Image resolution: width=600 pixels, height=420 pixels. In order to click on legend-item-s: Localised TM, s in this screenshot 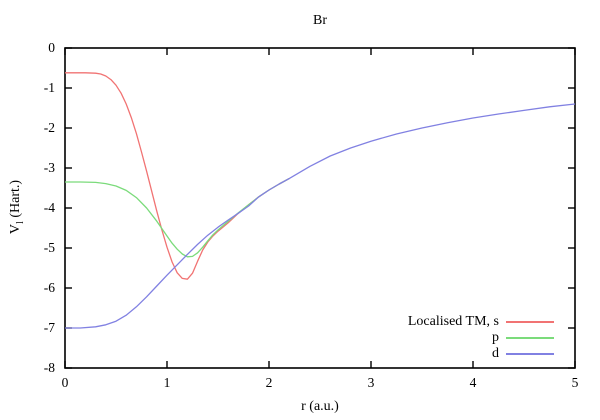, I will do `click(481, 322)`.